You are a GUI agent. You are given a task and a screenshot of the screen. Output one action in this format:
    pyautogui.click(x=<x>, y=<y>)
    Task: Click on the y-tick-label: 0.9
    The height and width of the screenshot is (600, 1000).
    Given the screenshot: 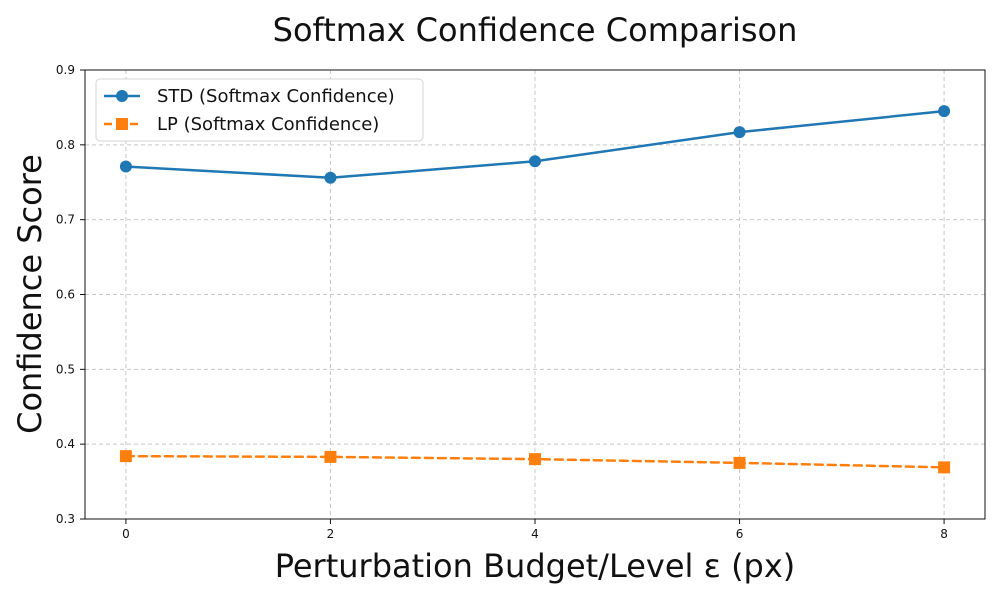 What is the action you would take?
    pyautogui.click(x=65, y=70)
    